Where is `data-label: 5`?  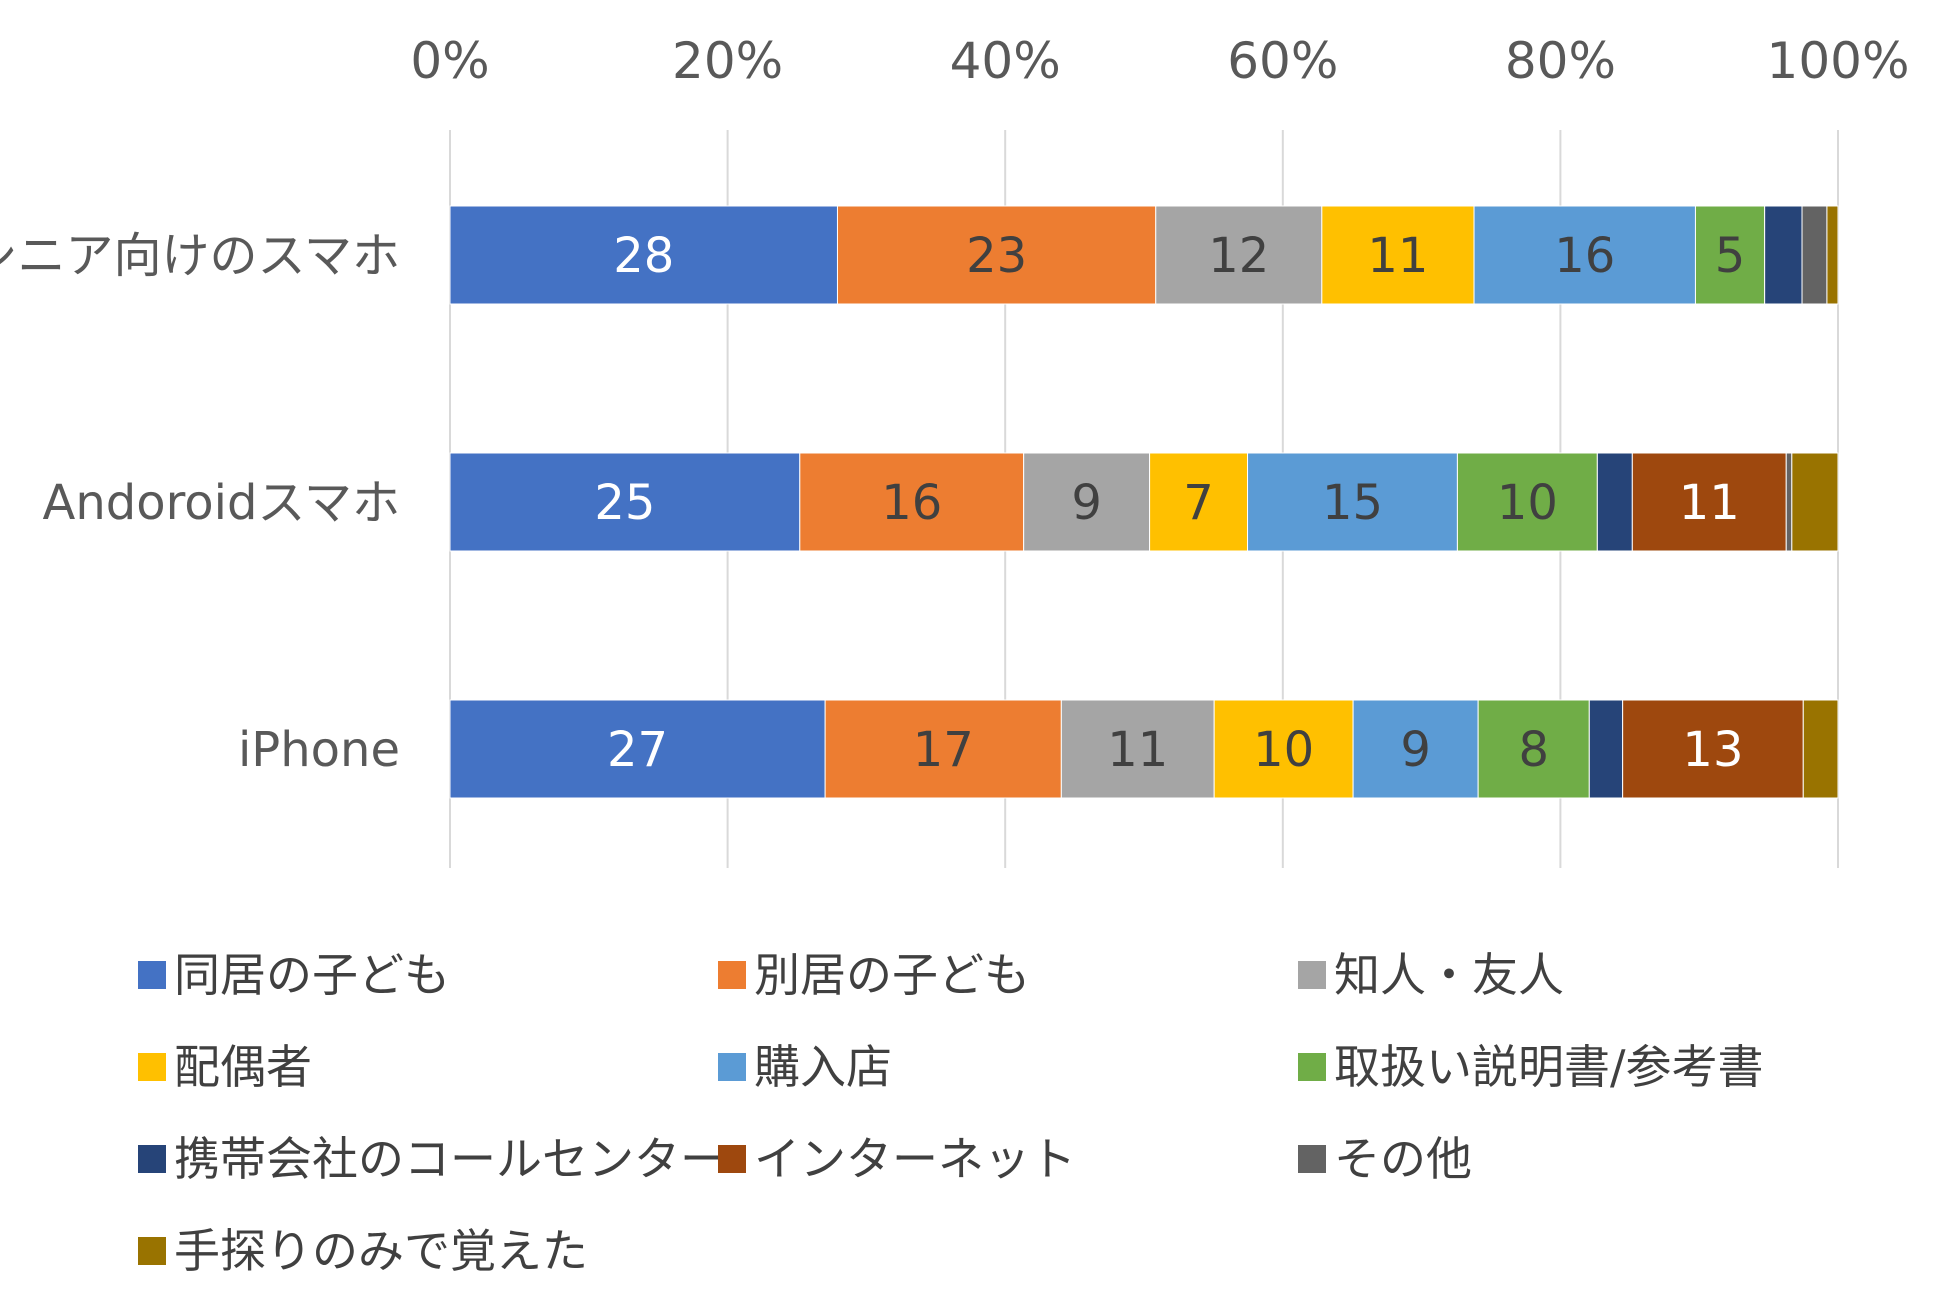 data-label: 5 is located at coordinates (1730, 256).